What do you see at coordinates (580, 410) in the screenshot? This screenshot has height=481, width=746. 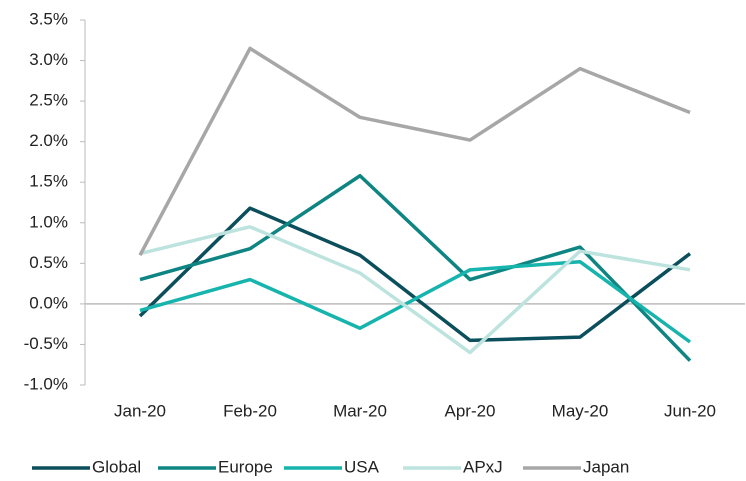 I see `x-tick-label: May-20` at bounding box center [580, 410].